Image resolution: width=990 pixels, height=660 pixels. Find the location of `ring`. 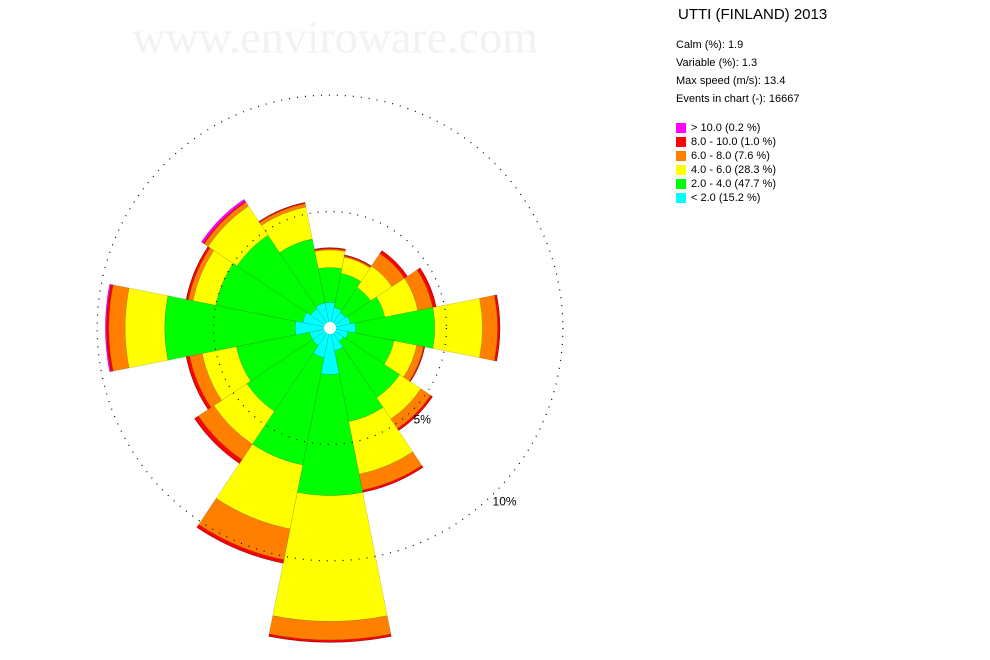

ring is located at coordinates (330, 328).